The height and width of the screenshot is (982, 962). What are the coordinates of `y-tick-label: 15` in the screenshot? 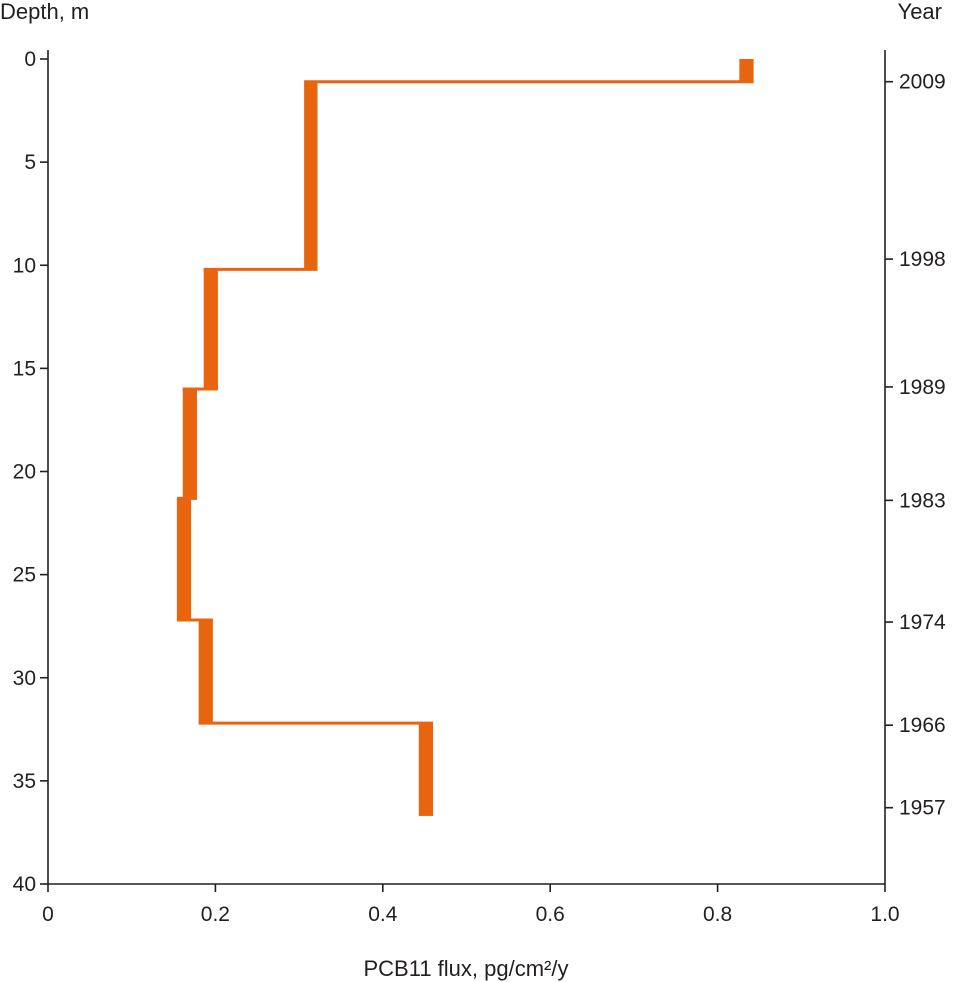 It's located at (24, 368).